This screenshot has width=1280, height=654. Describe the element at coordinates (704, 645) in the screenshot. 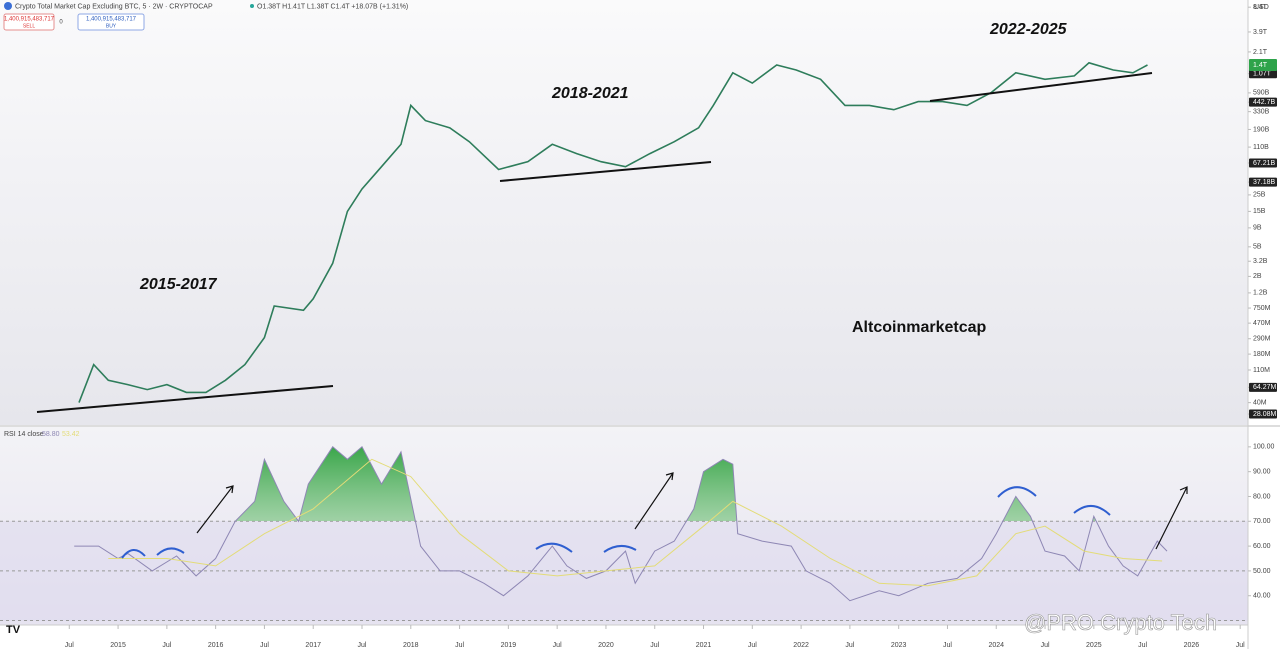

I see `x-tick-label: 2021` at that location.